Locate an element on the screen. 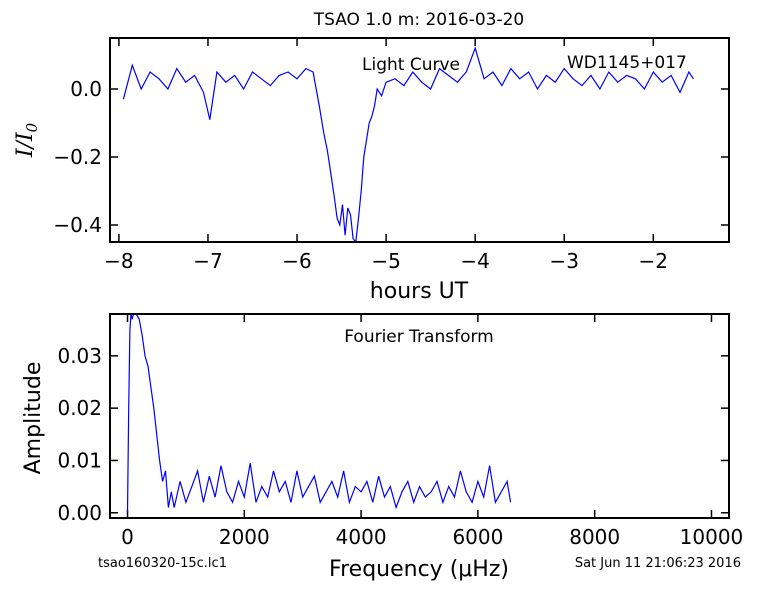  light-curve-y-axis-label: I/I0 is located at coordinates (27, 140).